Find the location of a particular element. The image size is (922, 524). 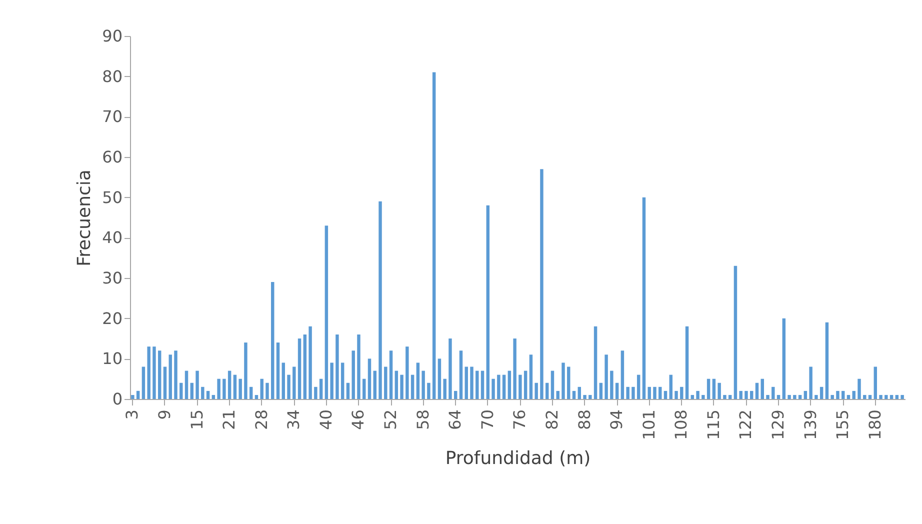

x-tick-label: 21 is located at coordinates (229, 420).